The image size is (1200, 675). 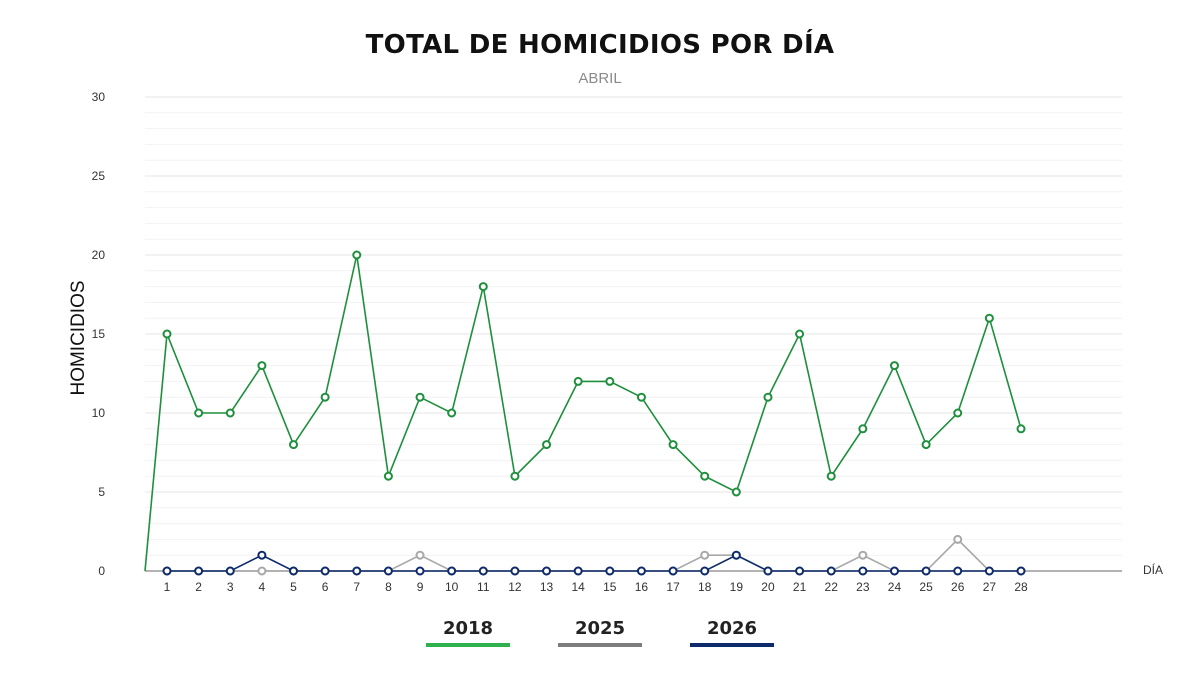 I want to click on y-tick-label: 15, so click(x=99, y=334).